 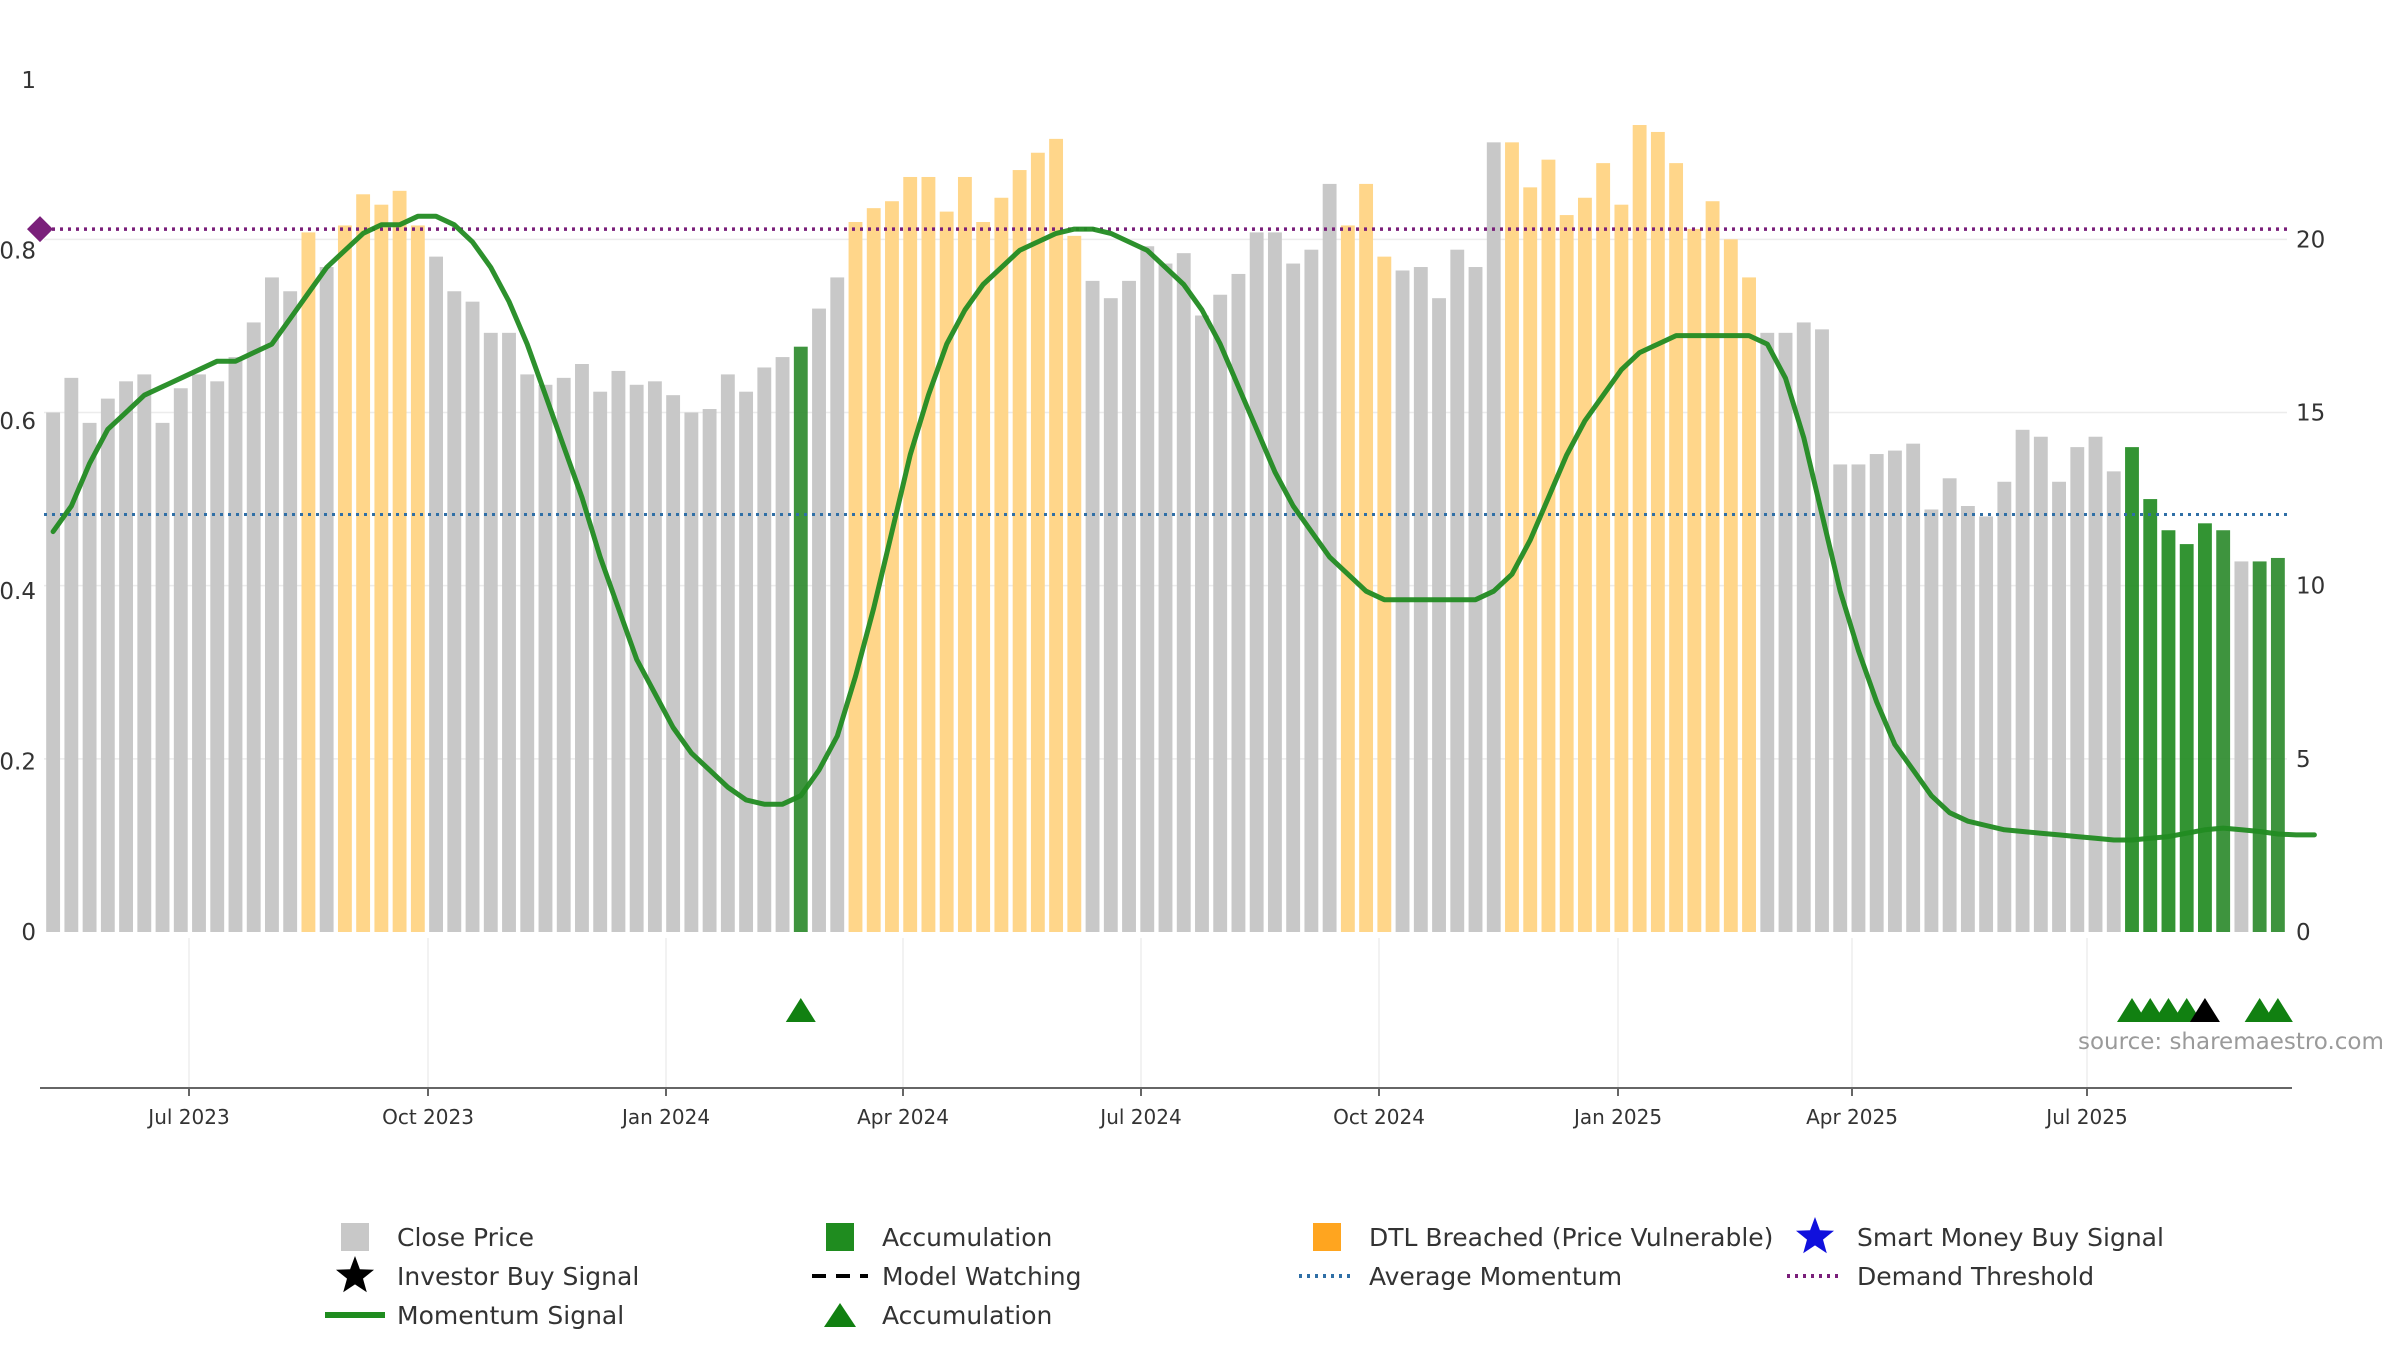 I want to click on legend-label: Momentum Signal, so click(x=510, y=1315).